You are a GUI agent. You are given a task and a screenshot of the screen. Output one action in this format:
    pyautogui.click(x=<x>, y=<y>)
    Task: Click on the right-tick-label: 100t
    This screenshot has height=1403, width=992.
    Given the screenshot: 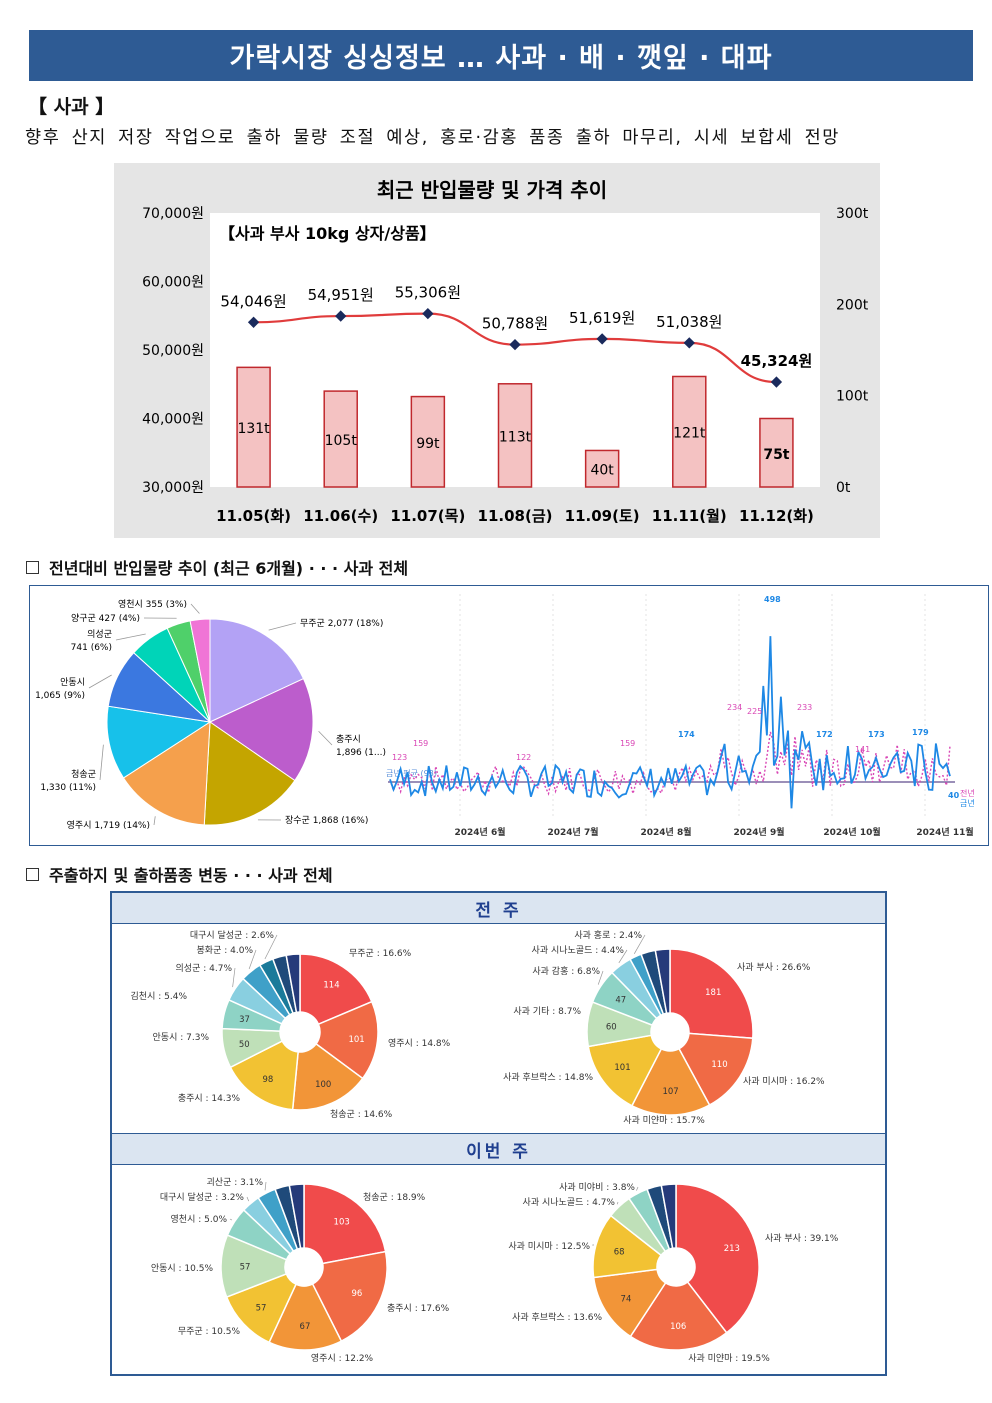 What is the action you would take?
    pyautogui.click(x=852, y=397)
    